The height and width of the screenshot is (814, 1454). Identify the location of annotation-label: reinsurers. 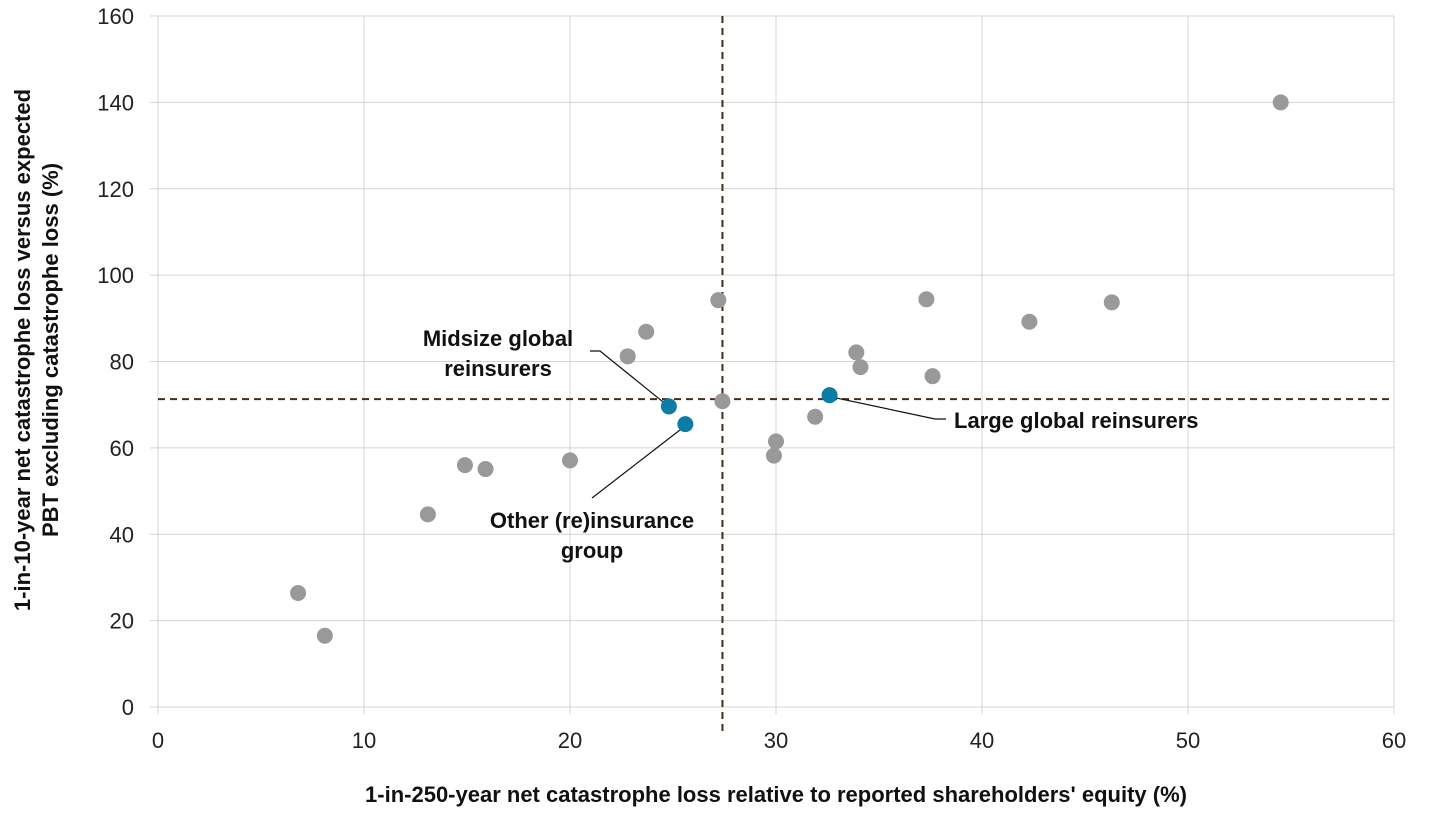
(498, 368).